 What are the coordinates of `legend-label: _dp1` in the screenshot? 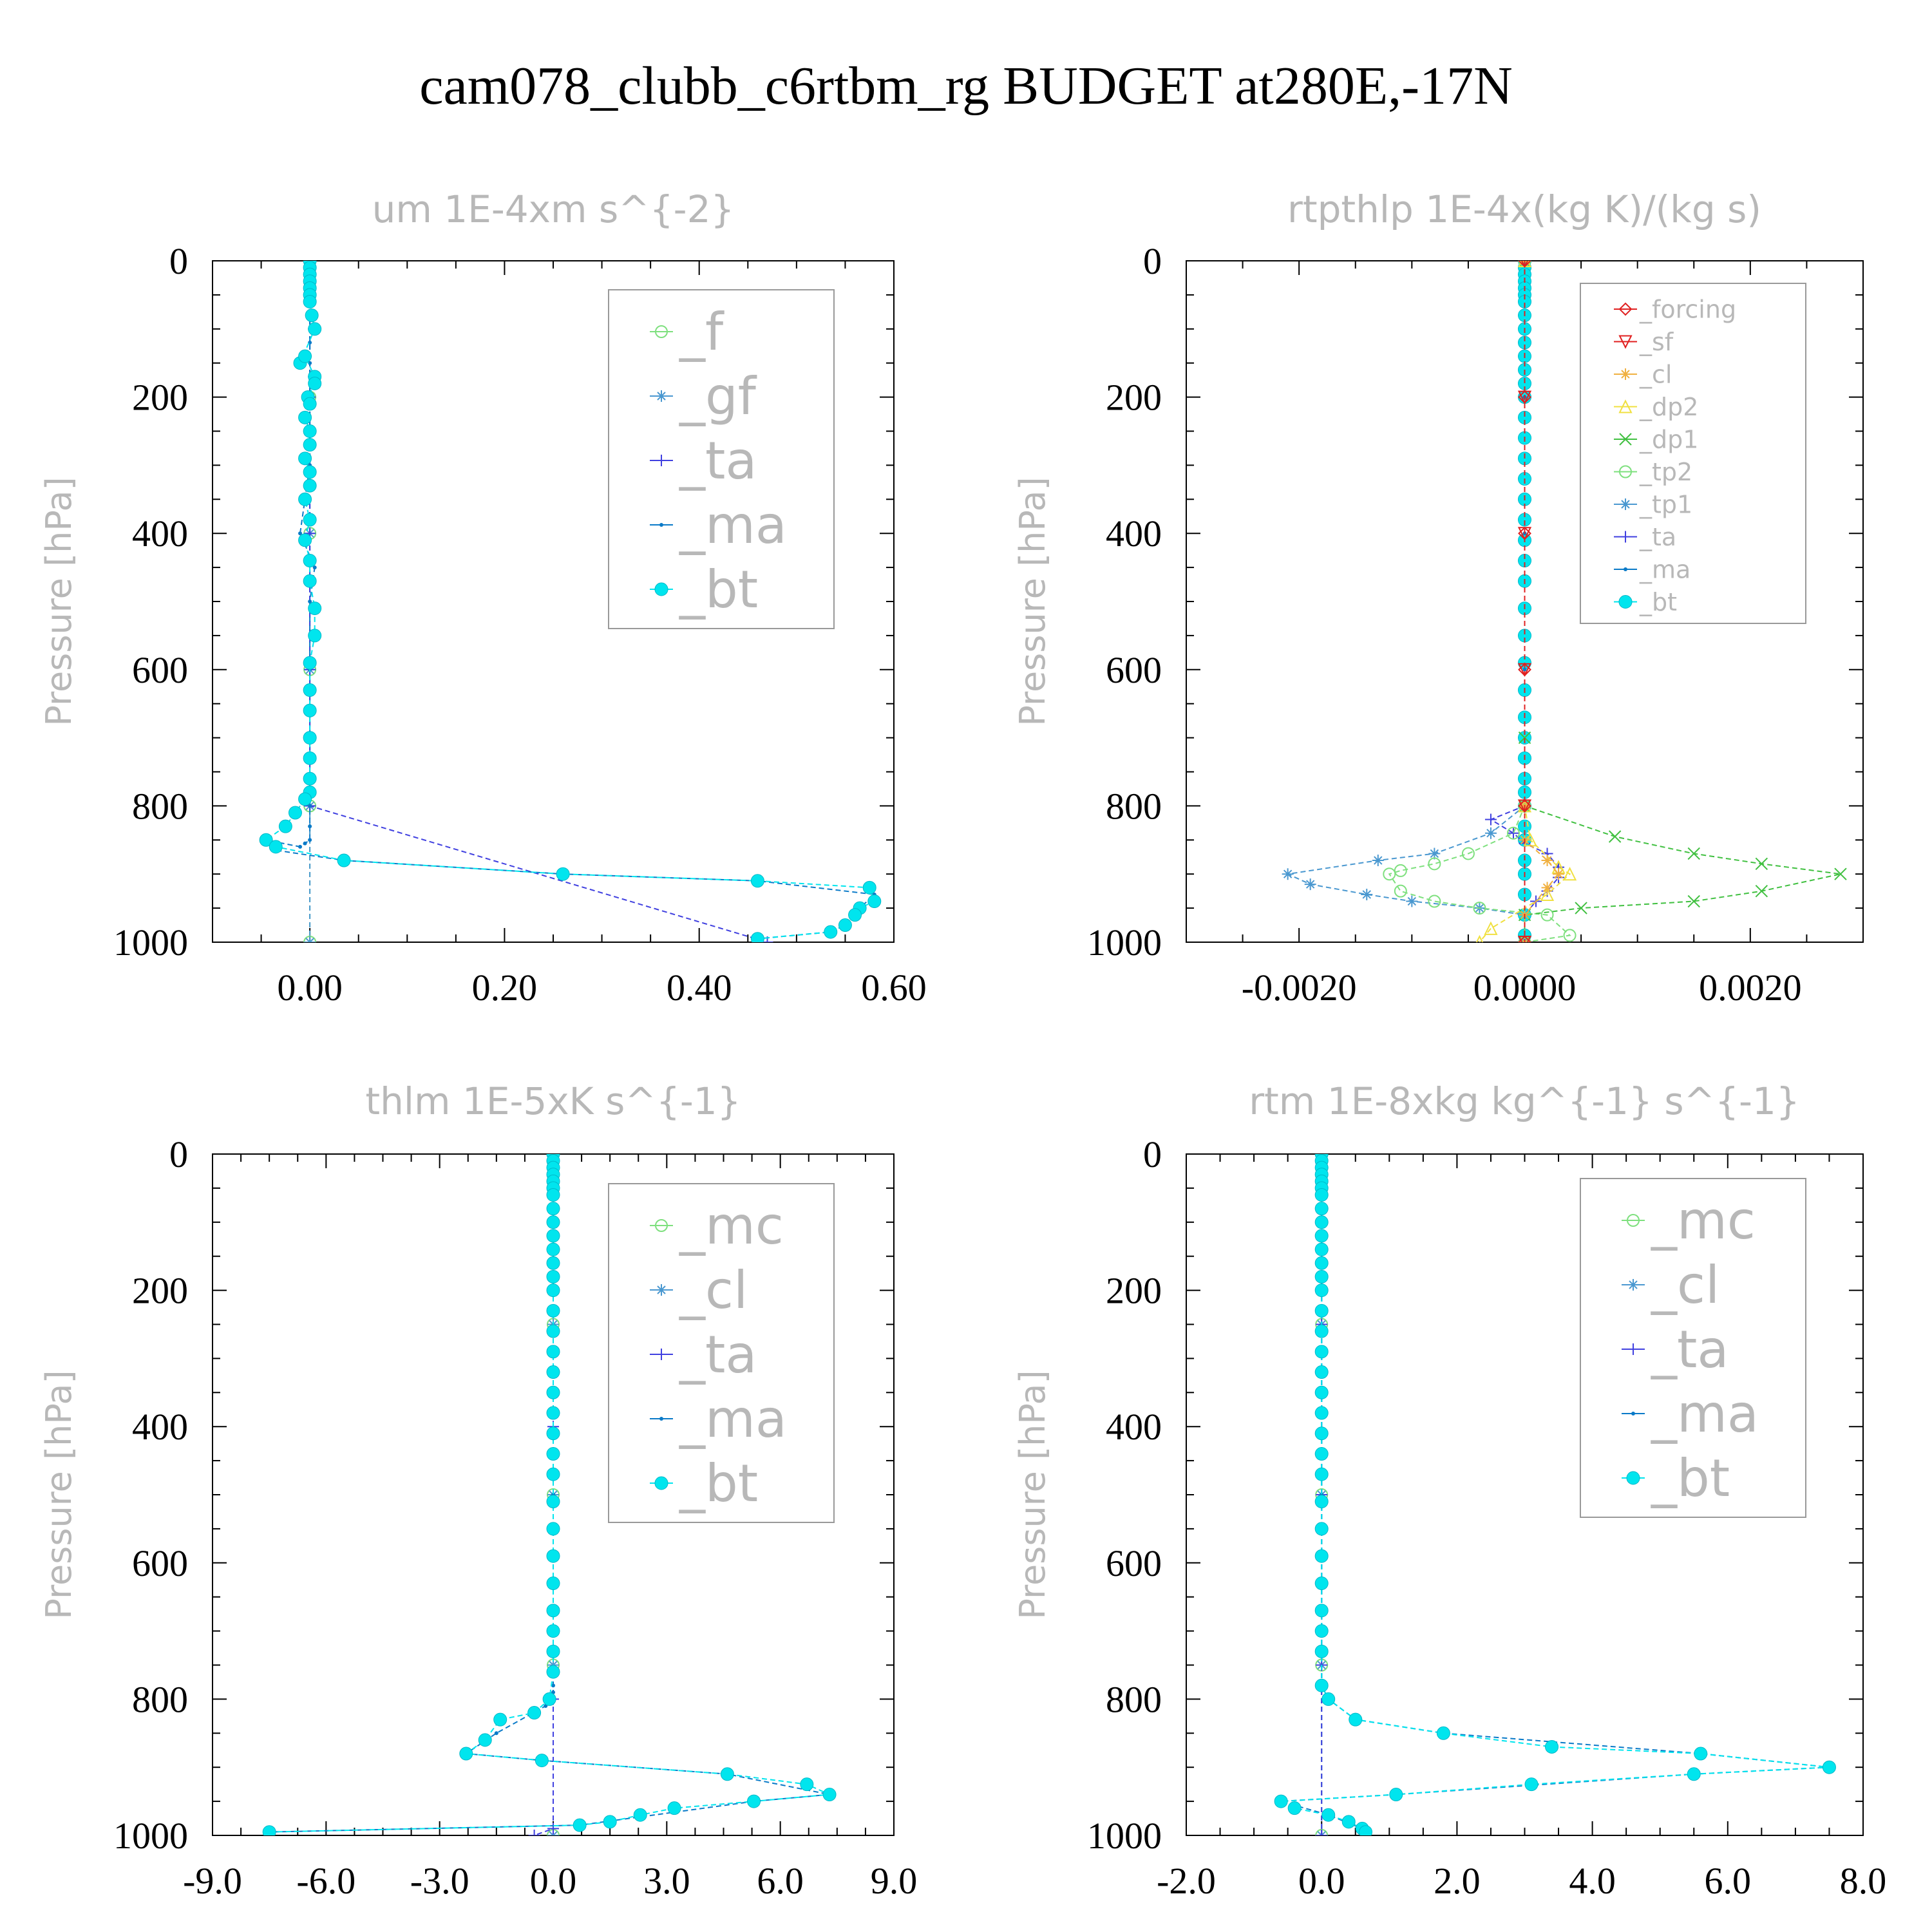 It's located at (1669, 439).